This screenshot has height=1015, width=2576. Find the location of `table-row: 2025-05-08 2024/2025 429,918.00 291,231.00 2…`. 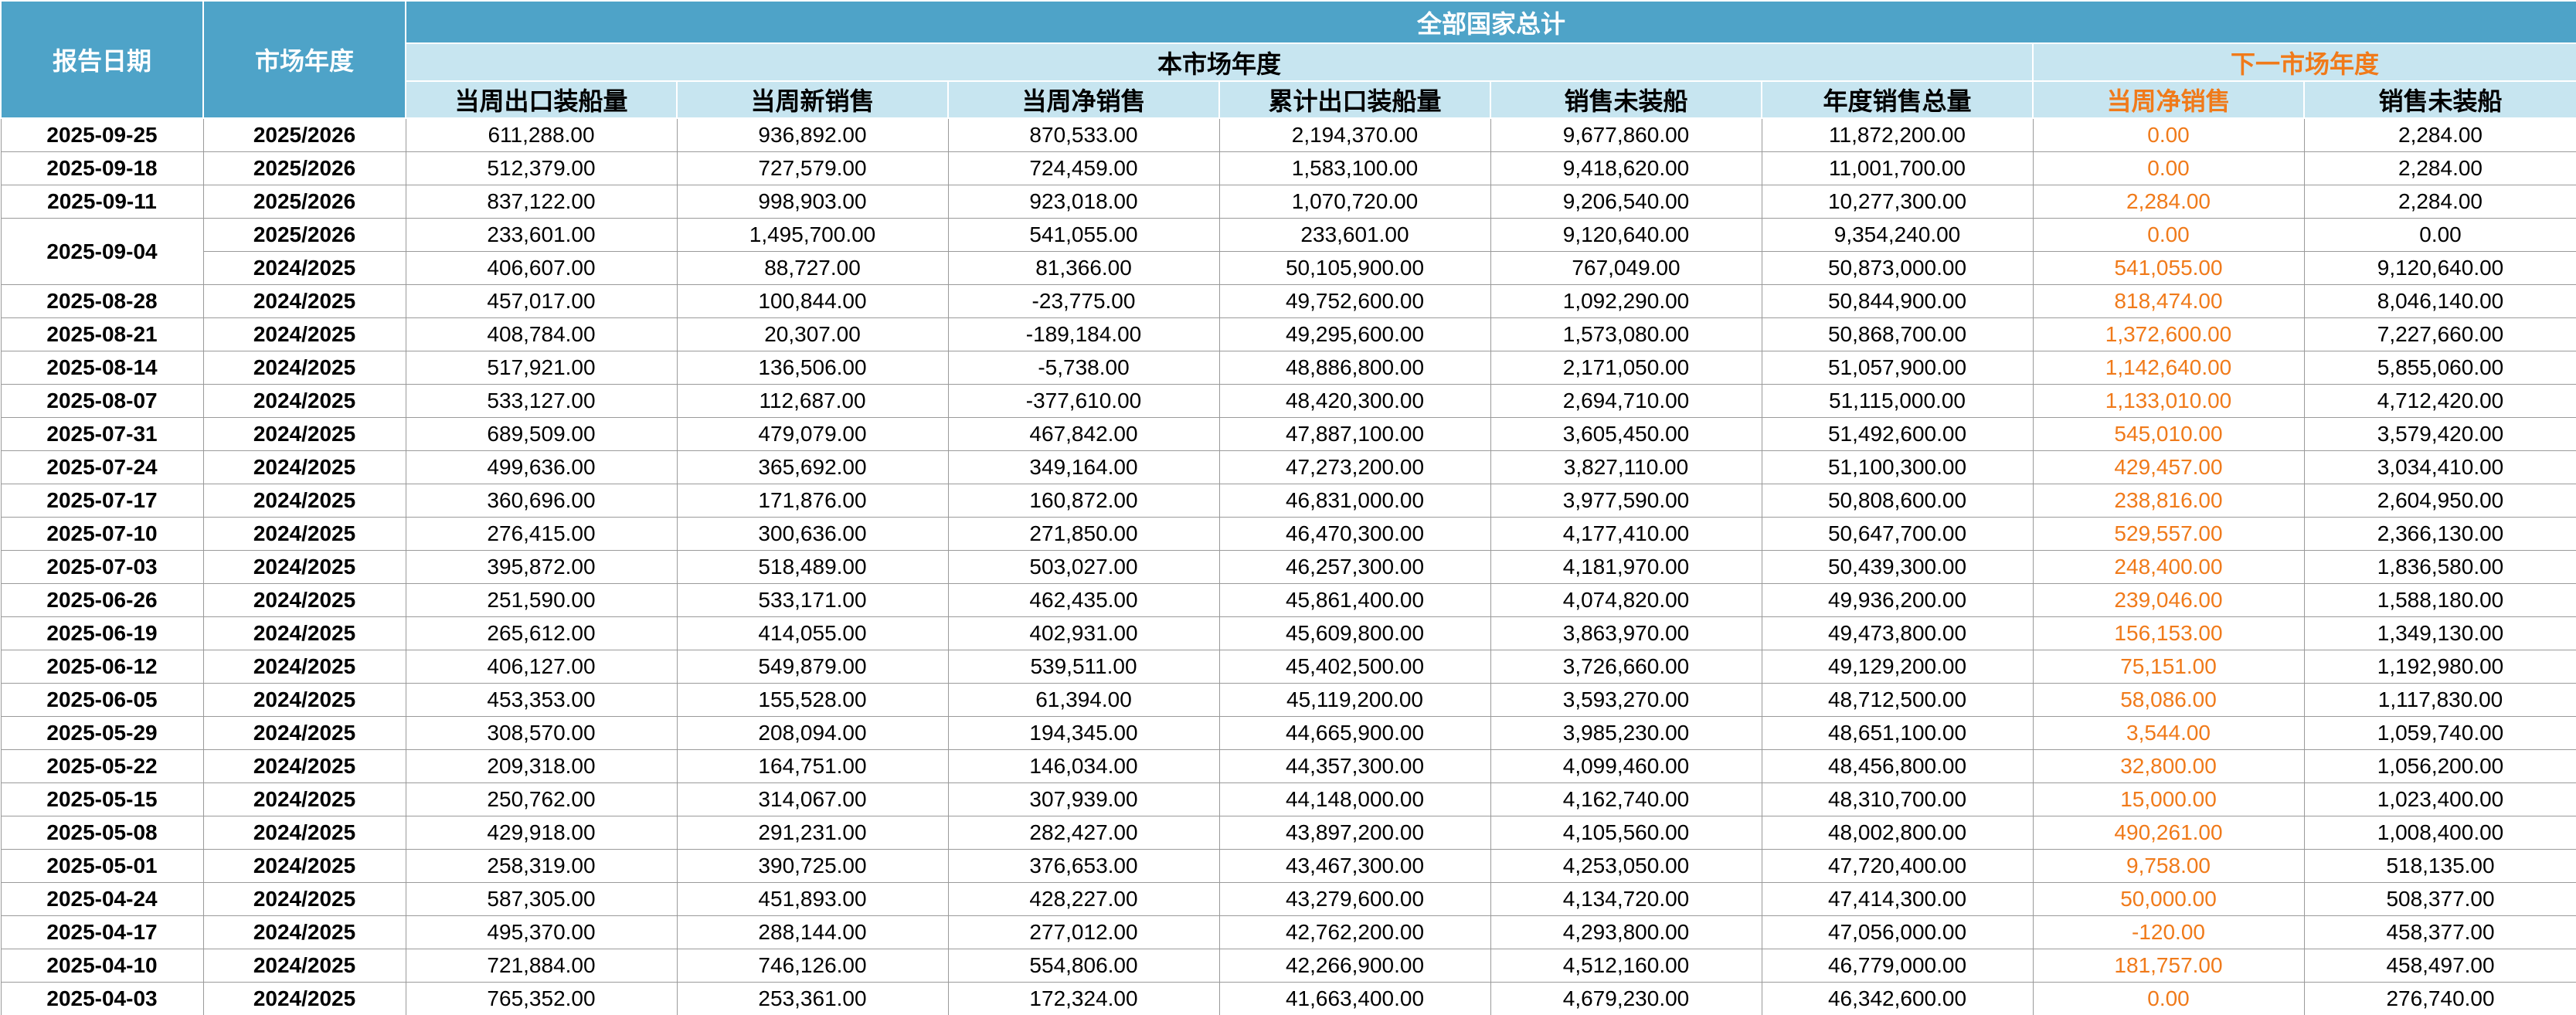

table-row: 2025-05-08 2024/2025 429,918.00 291,231.00 2… is located at coordinates (1288, 833).